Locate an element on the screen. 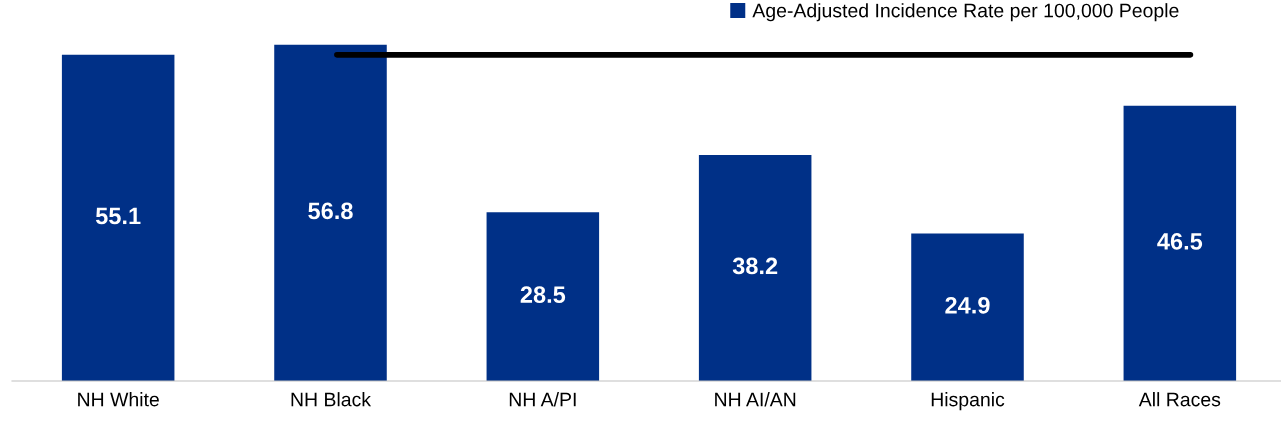  data-label: 56.8 is located at coordinates (330, 211).